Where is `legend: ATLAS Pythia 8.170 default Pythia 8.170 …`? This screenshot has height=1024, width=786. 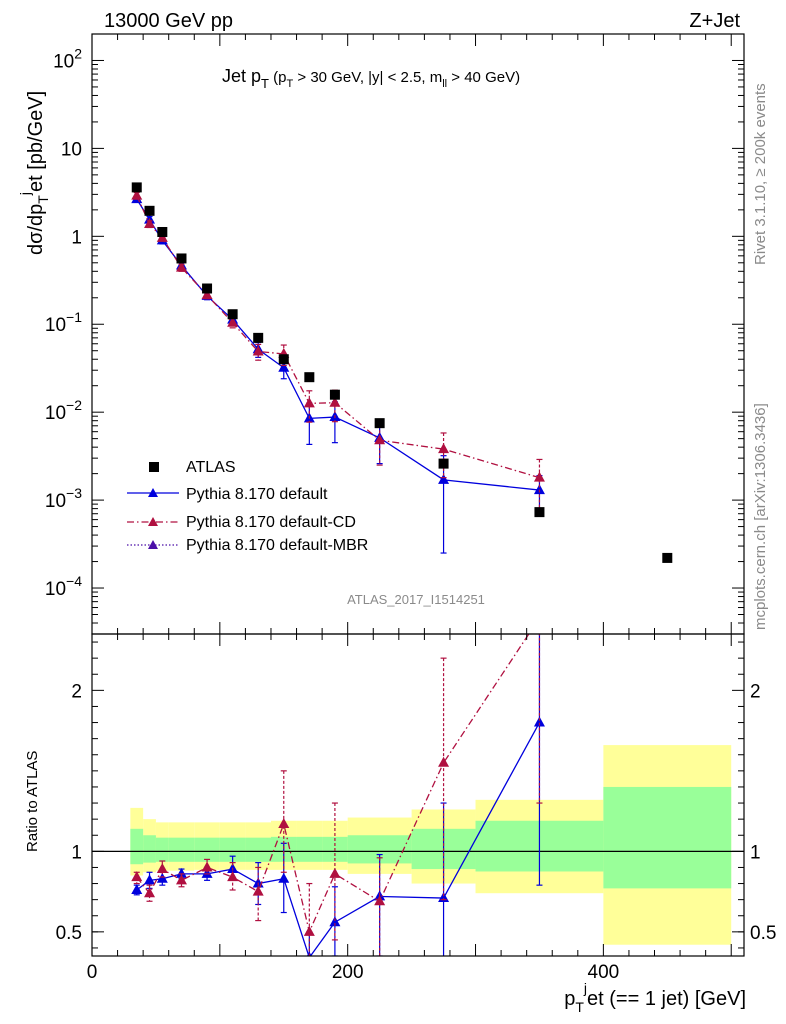
legend: ATLAS Pythia 8.170 default Pythia 8.170 … is located at coordinates (247, 506).